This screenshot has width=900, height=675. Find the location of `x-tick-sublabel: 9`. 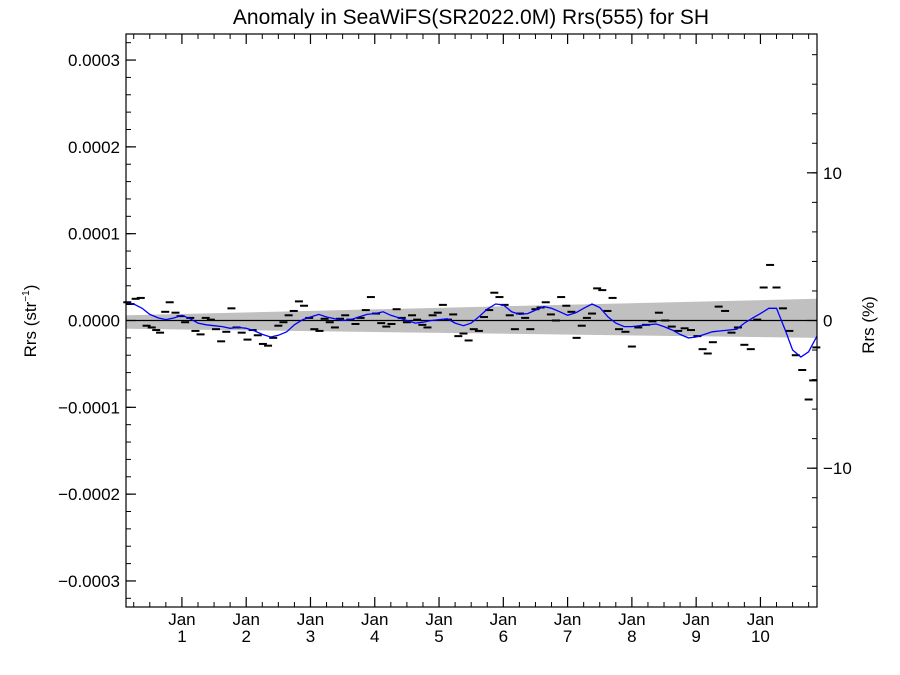

x-tick-sublabel: 9 is located at coordinates (695, 636).